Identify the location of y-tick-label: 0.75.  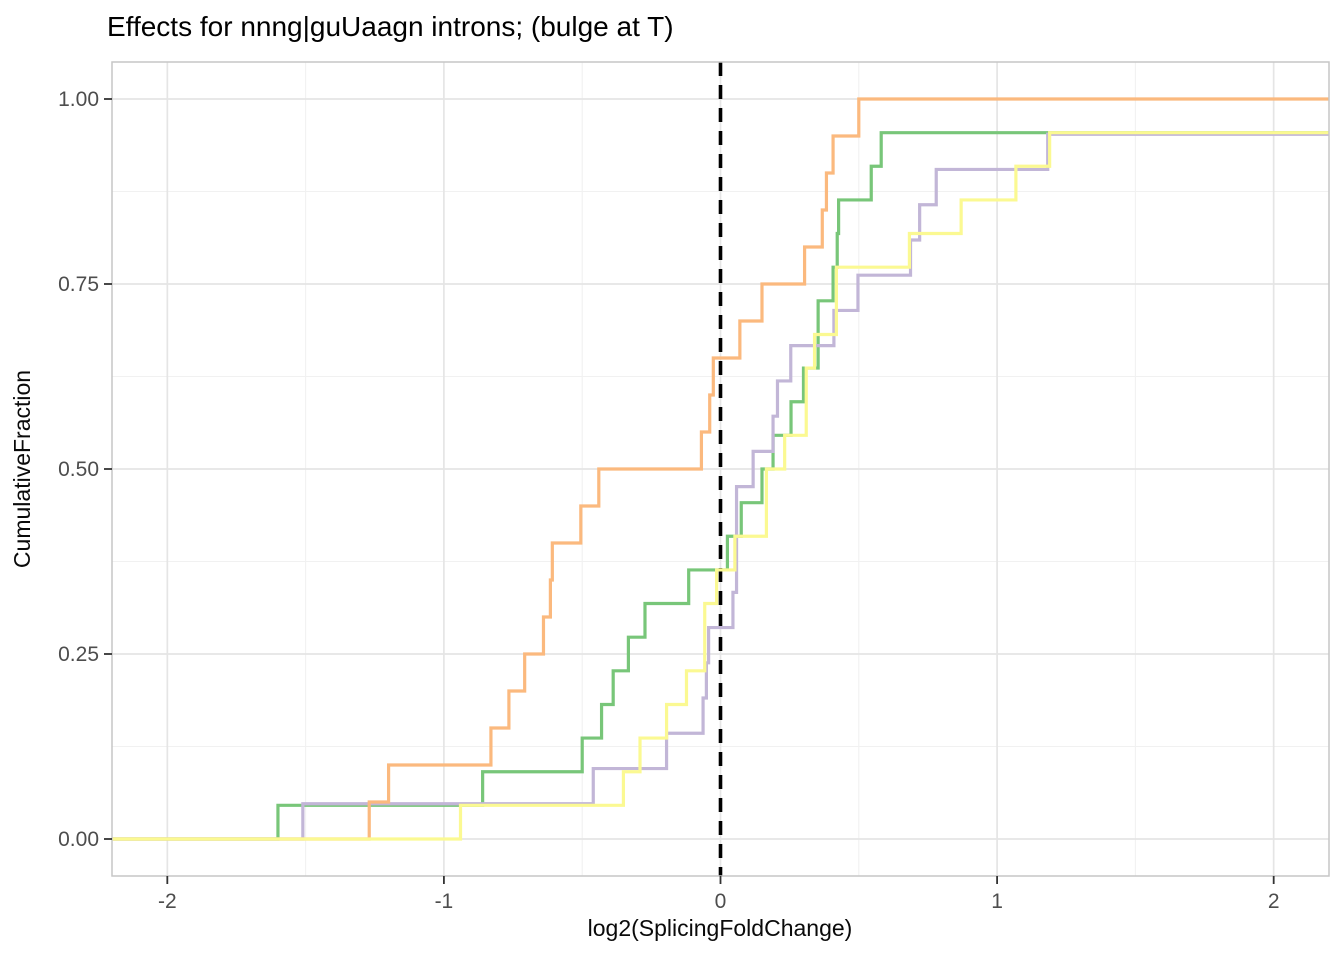
(78, 284).